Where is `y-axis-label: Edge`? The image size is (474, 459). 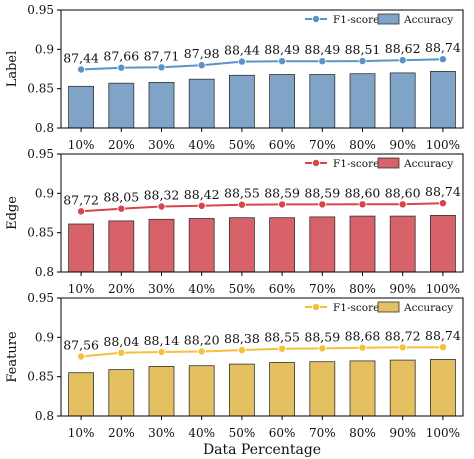 y-axis-label: Edge is located at coordinates (12, 213).